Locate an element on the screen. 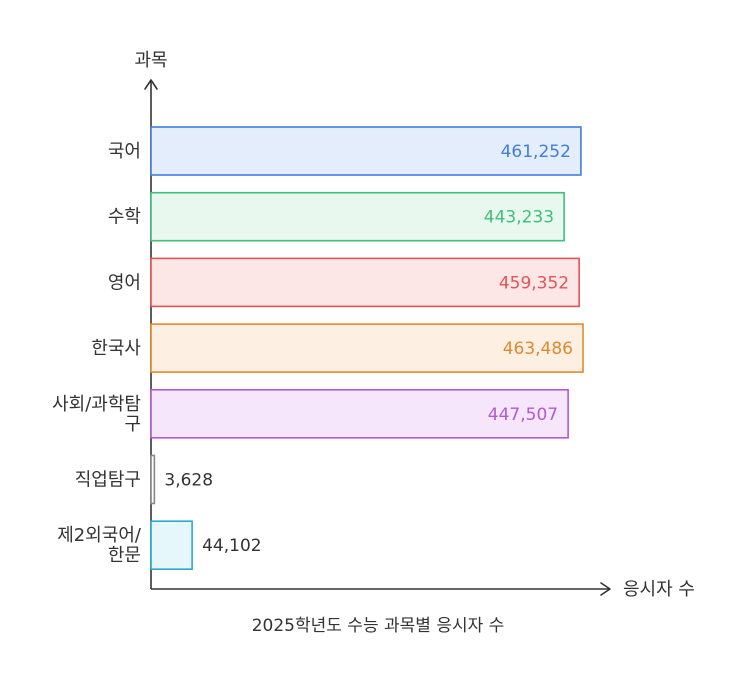 This screenshot has width=740, height=686. y-axis-title: 과목 is located at coordinates (150, 60).